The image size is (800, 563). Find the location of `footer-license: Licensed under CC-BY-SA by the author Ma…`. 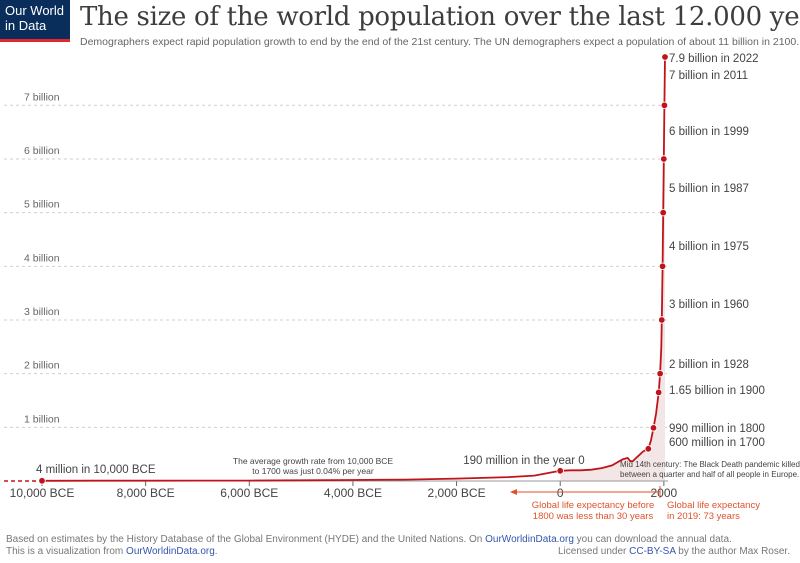

footer-license: Licensed under CC-BY-SA by the author Ma… is located at coordinates (674, 551).